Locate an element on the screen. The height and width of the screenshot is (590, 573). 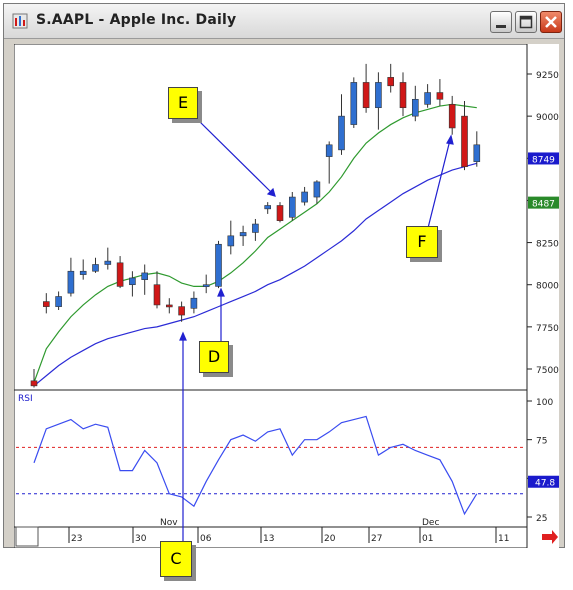
price-tick-label: 9250 is located at coordinates (547, 76).